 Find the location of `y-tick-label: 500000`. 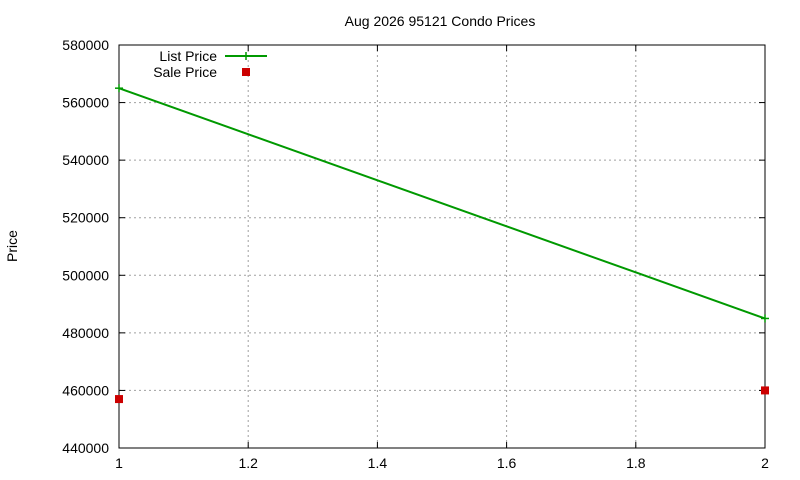

y-tick-label: 500000 is located at coordinates (85, 275).